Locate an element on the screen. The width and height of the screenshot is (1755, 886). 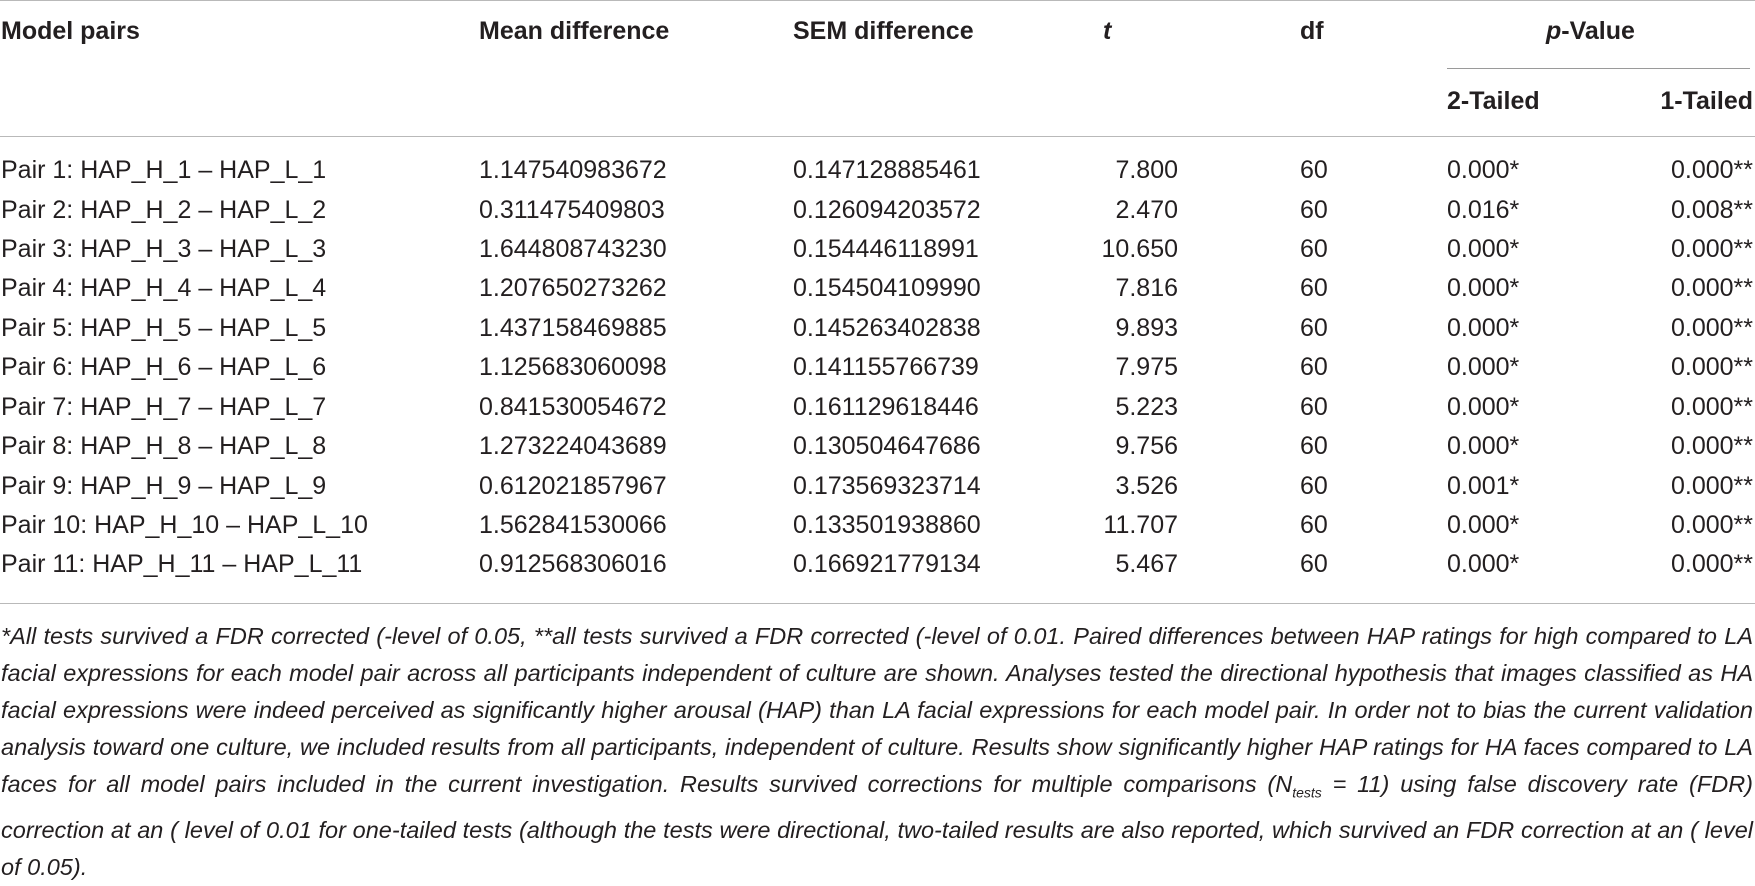
table-bottom-rule is located at coordinates (877, 603).